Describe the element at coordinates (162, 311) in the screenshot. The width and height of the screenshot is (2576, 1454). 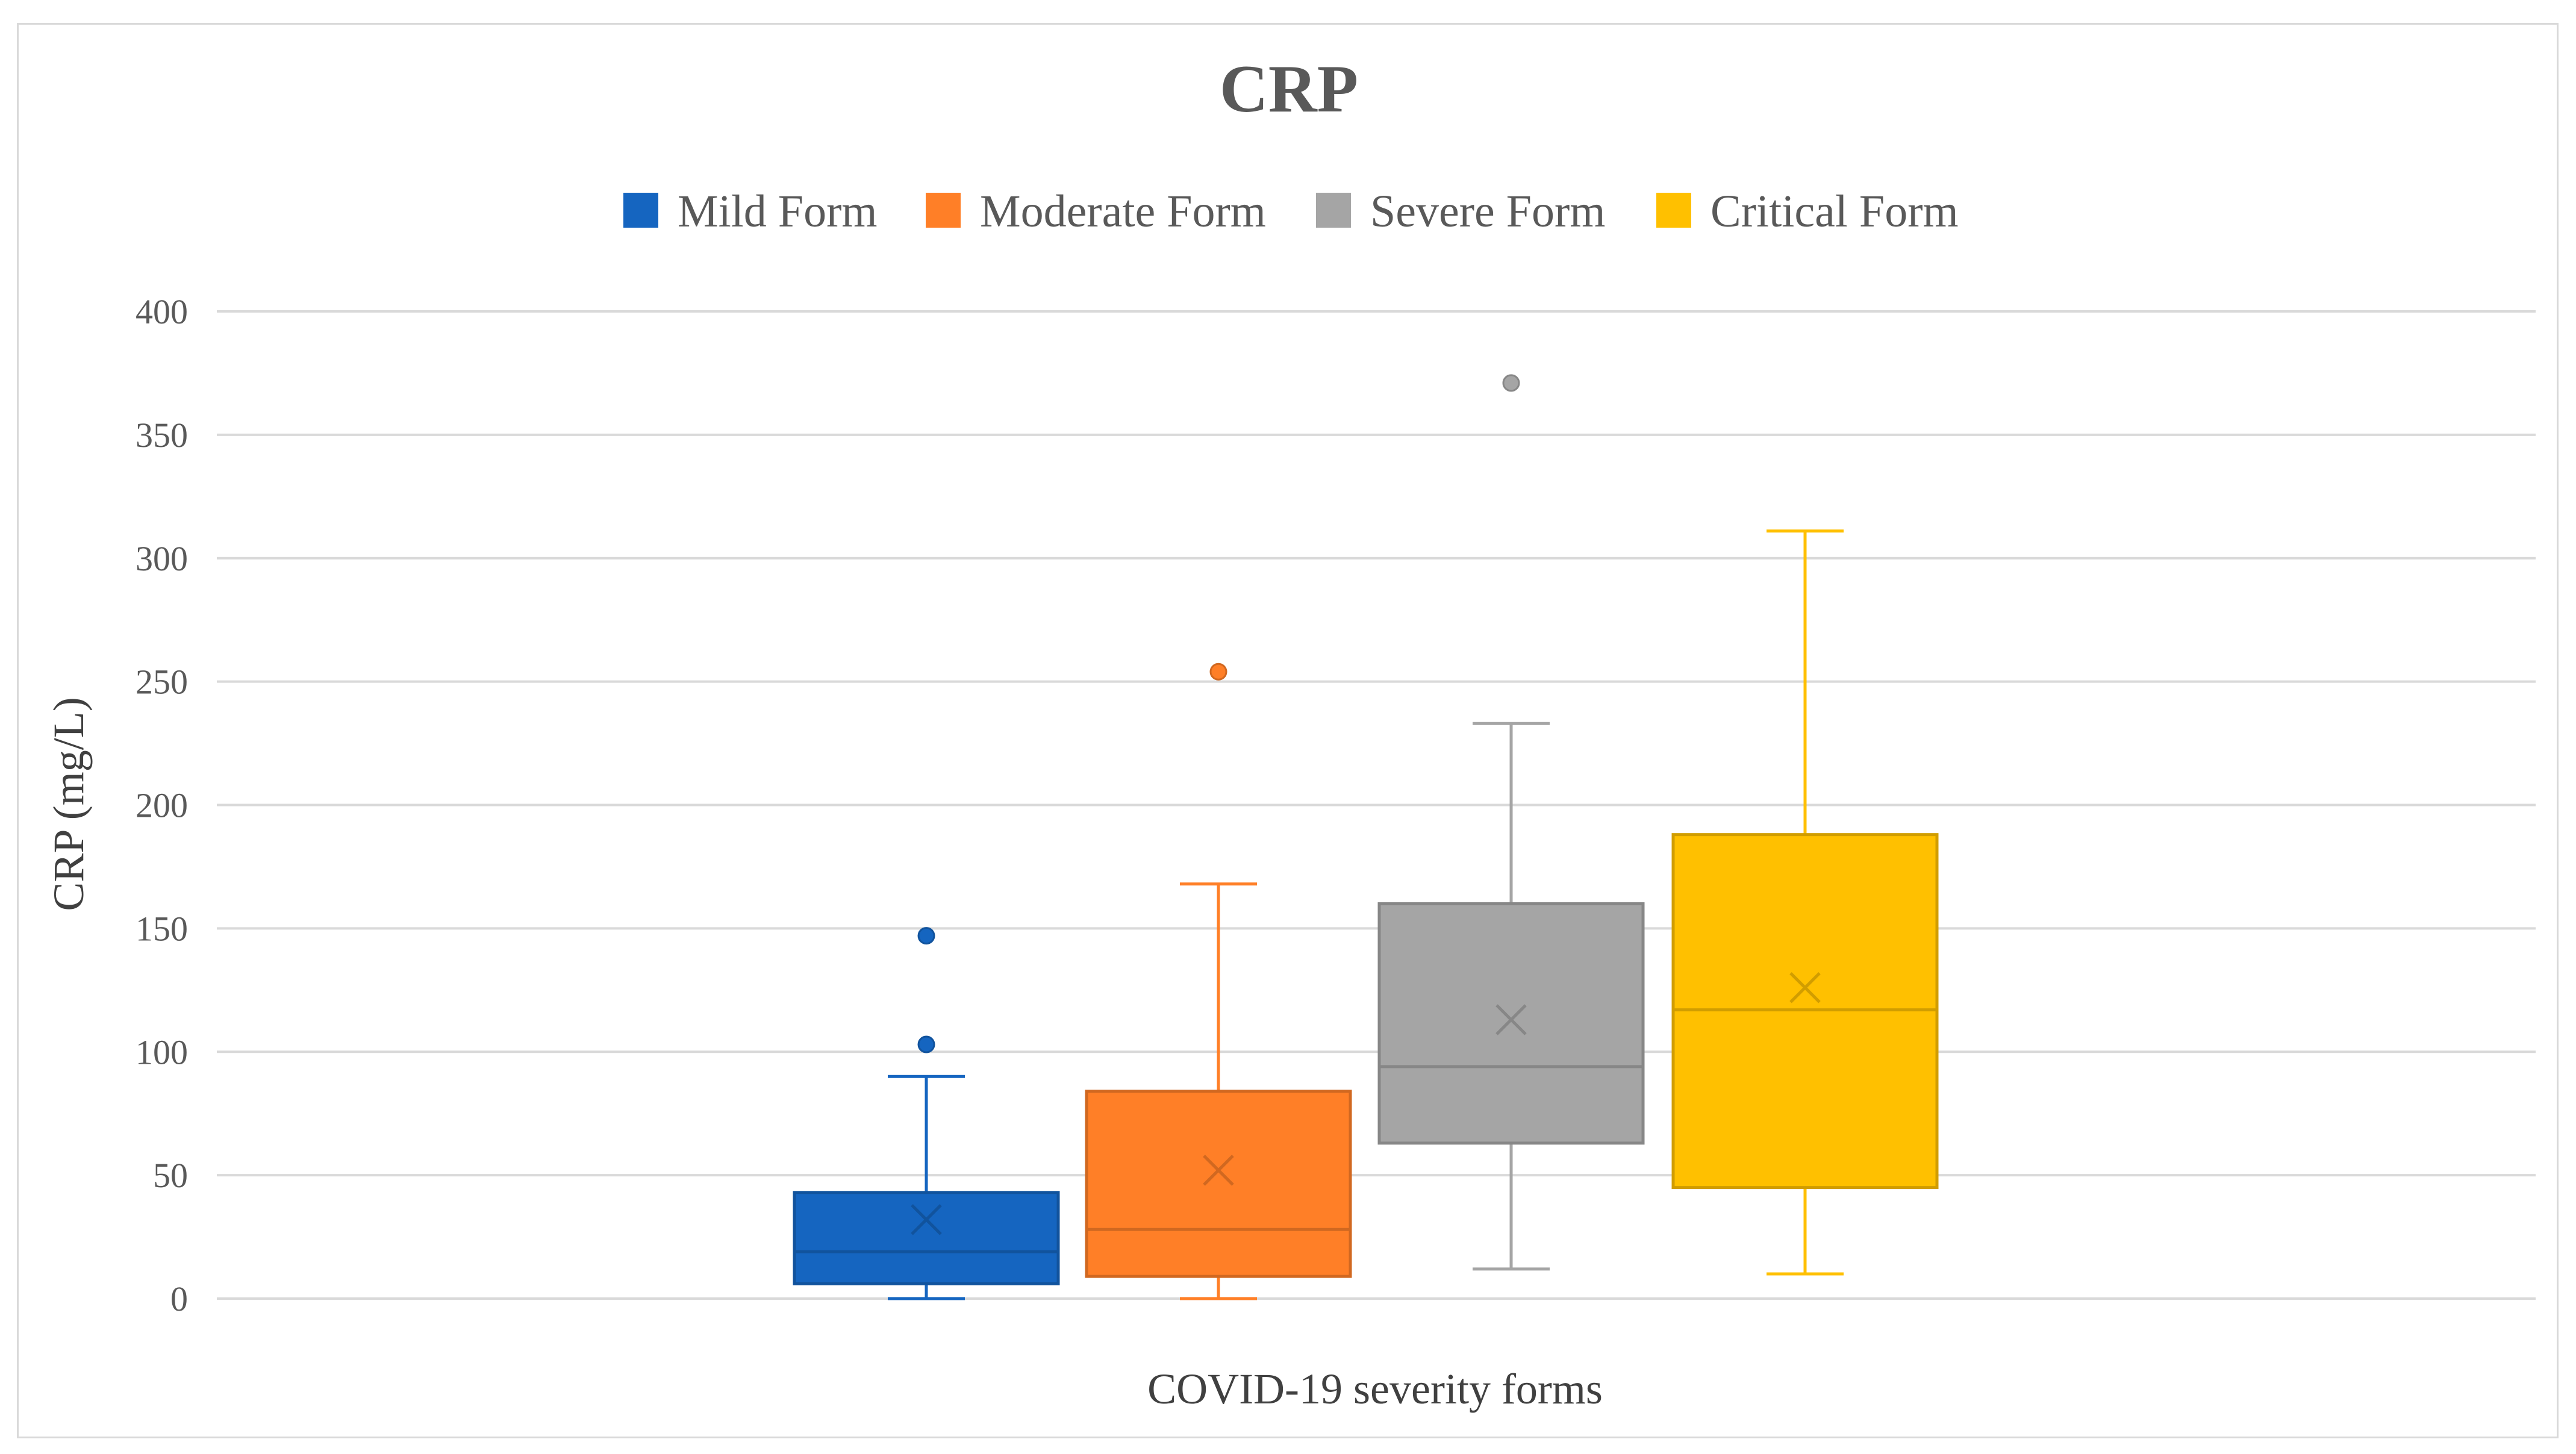
I see `y-tick-label: 400` at that location.